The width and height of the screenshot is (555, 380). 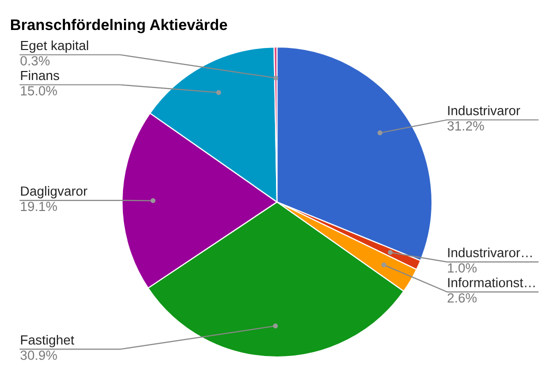 What do you see at coordinates (39, 207) in the screenshot?
I see `data-label: 19.1%` at bounding box center [39, 207].